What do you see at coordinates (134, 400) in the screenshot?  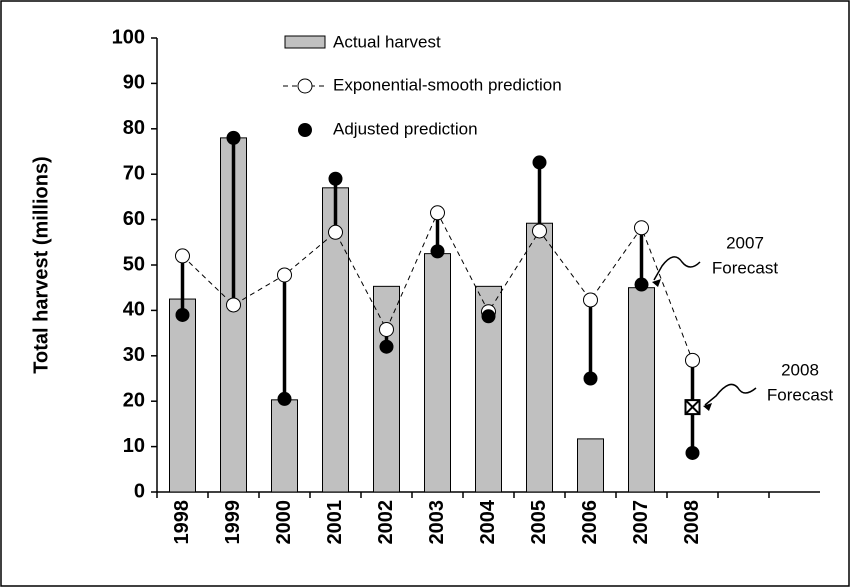 I see `y-tick-label: 20` at bounding box center [134, 400].